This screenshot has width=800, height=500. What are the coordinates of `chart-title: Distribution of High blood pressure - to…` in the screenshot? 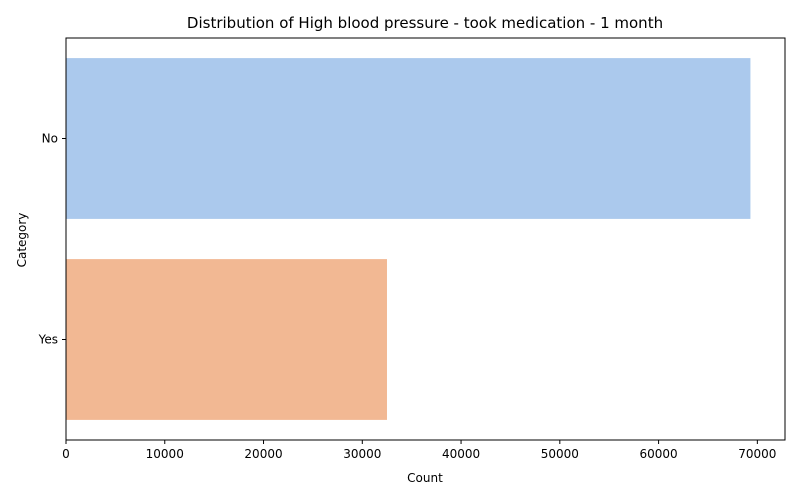 It's located at (425, 23).